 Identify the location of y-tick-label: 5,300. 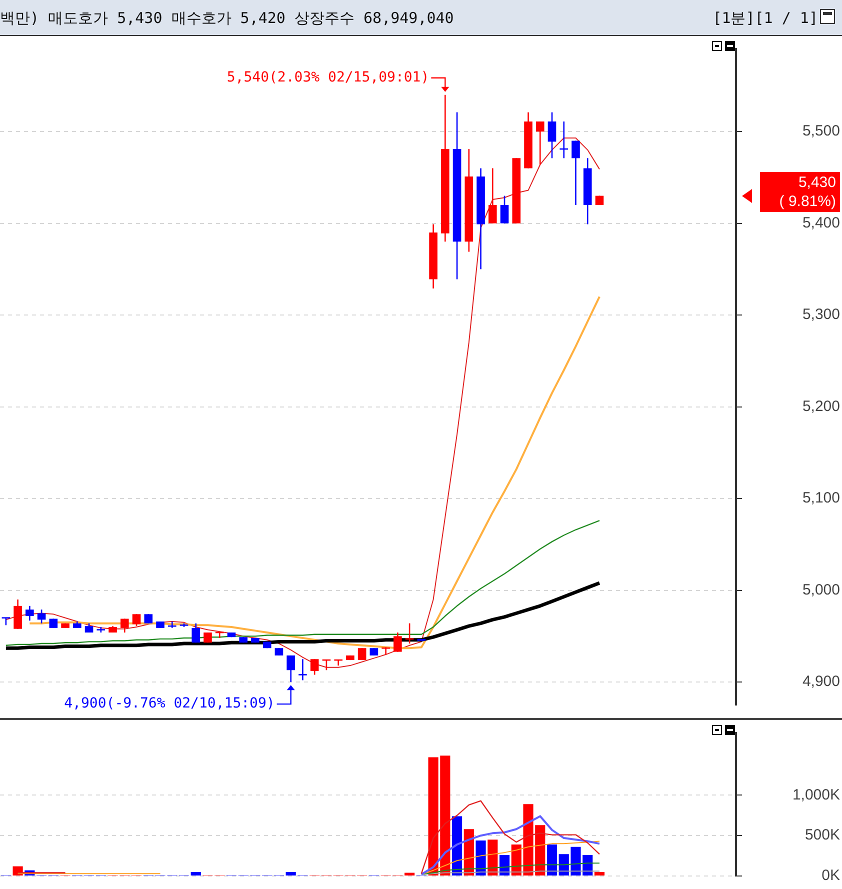
(821, 315).